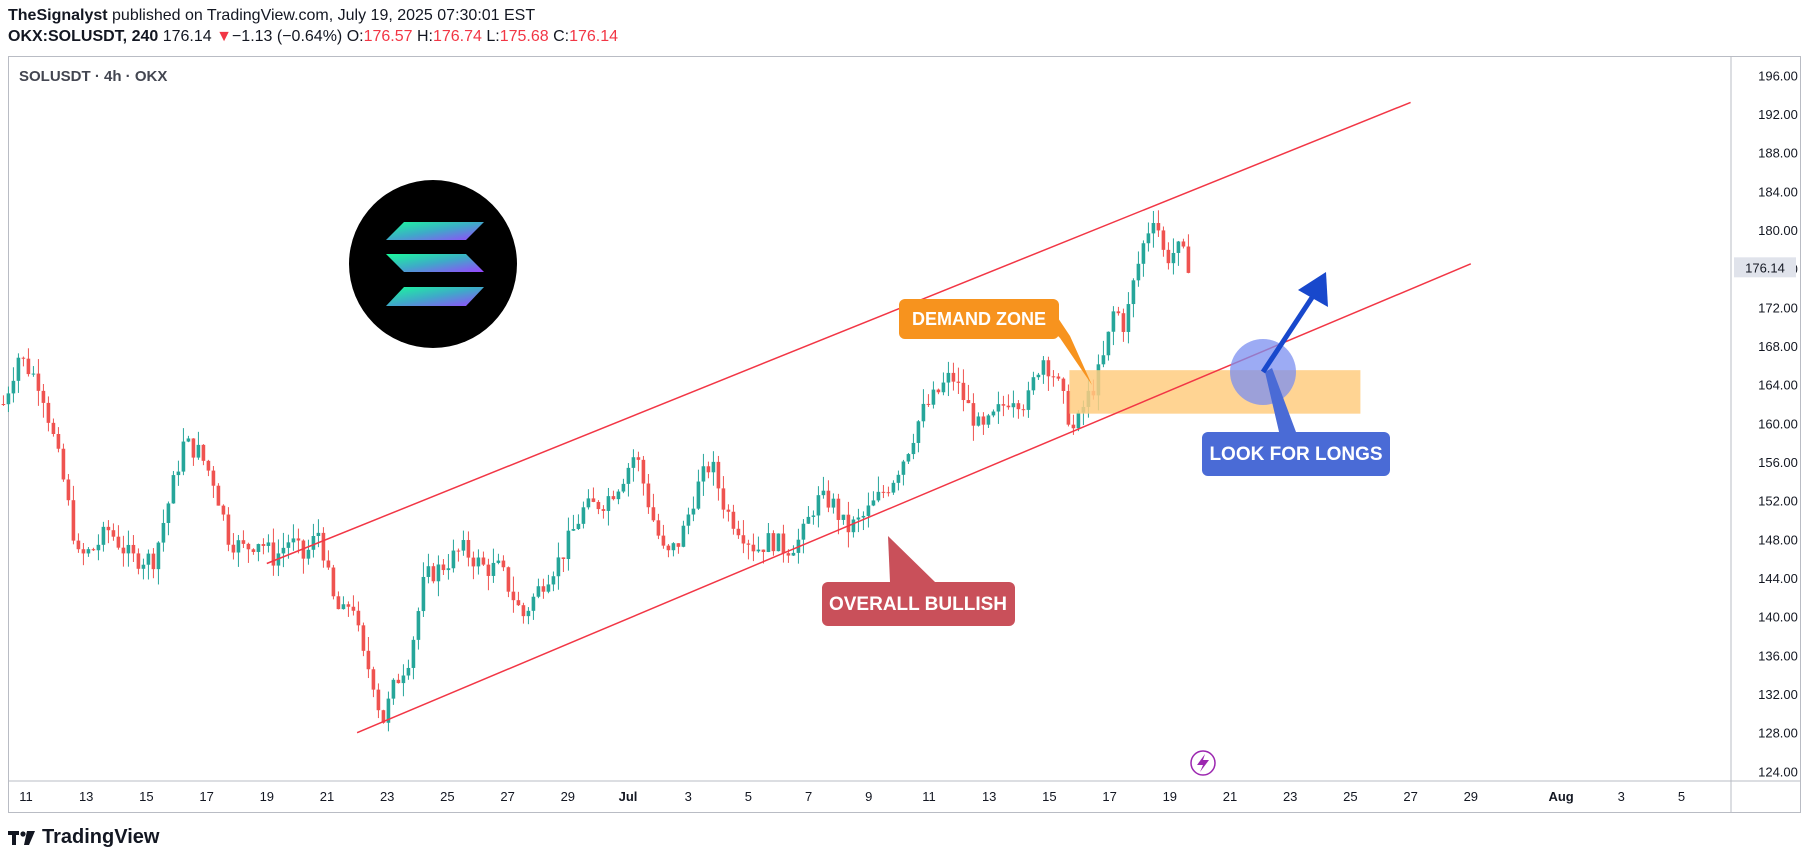 The width and height of the screenshot is (1807, 862). Describe the element at coordinates (594, 36) in the screenshot. I see `close-value: 176.14` at that location.